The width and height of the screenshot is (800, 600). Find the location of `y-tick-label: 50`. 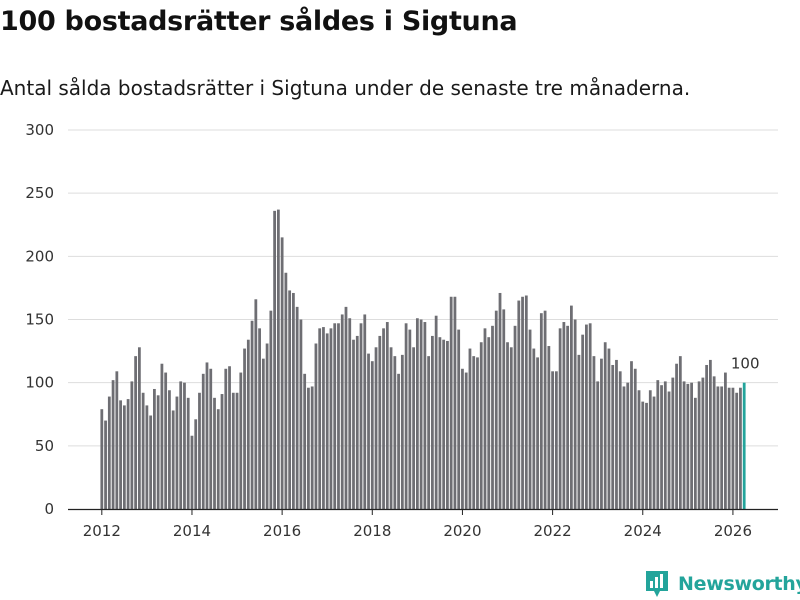

y-tick-label: 50 is located at coordinates (44, 446).